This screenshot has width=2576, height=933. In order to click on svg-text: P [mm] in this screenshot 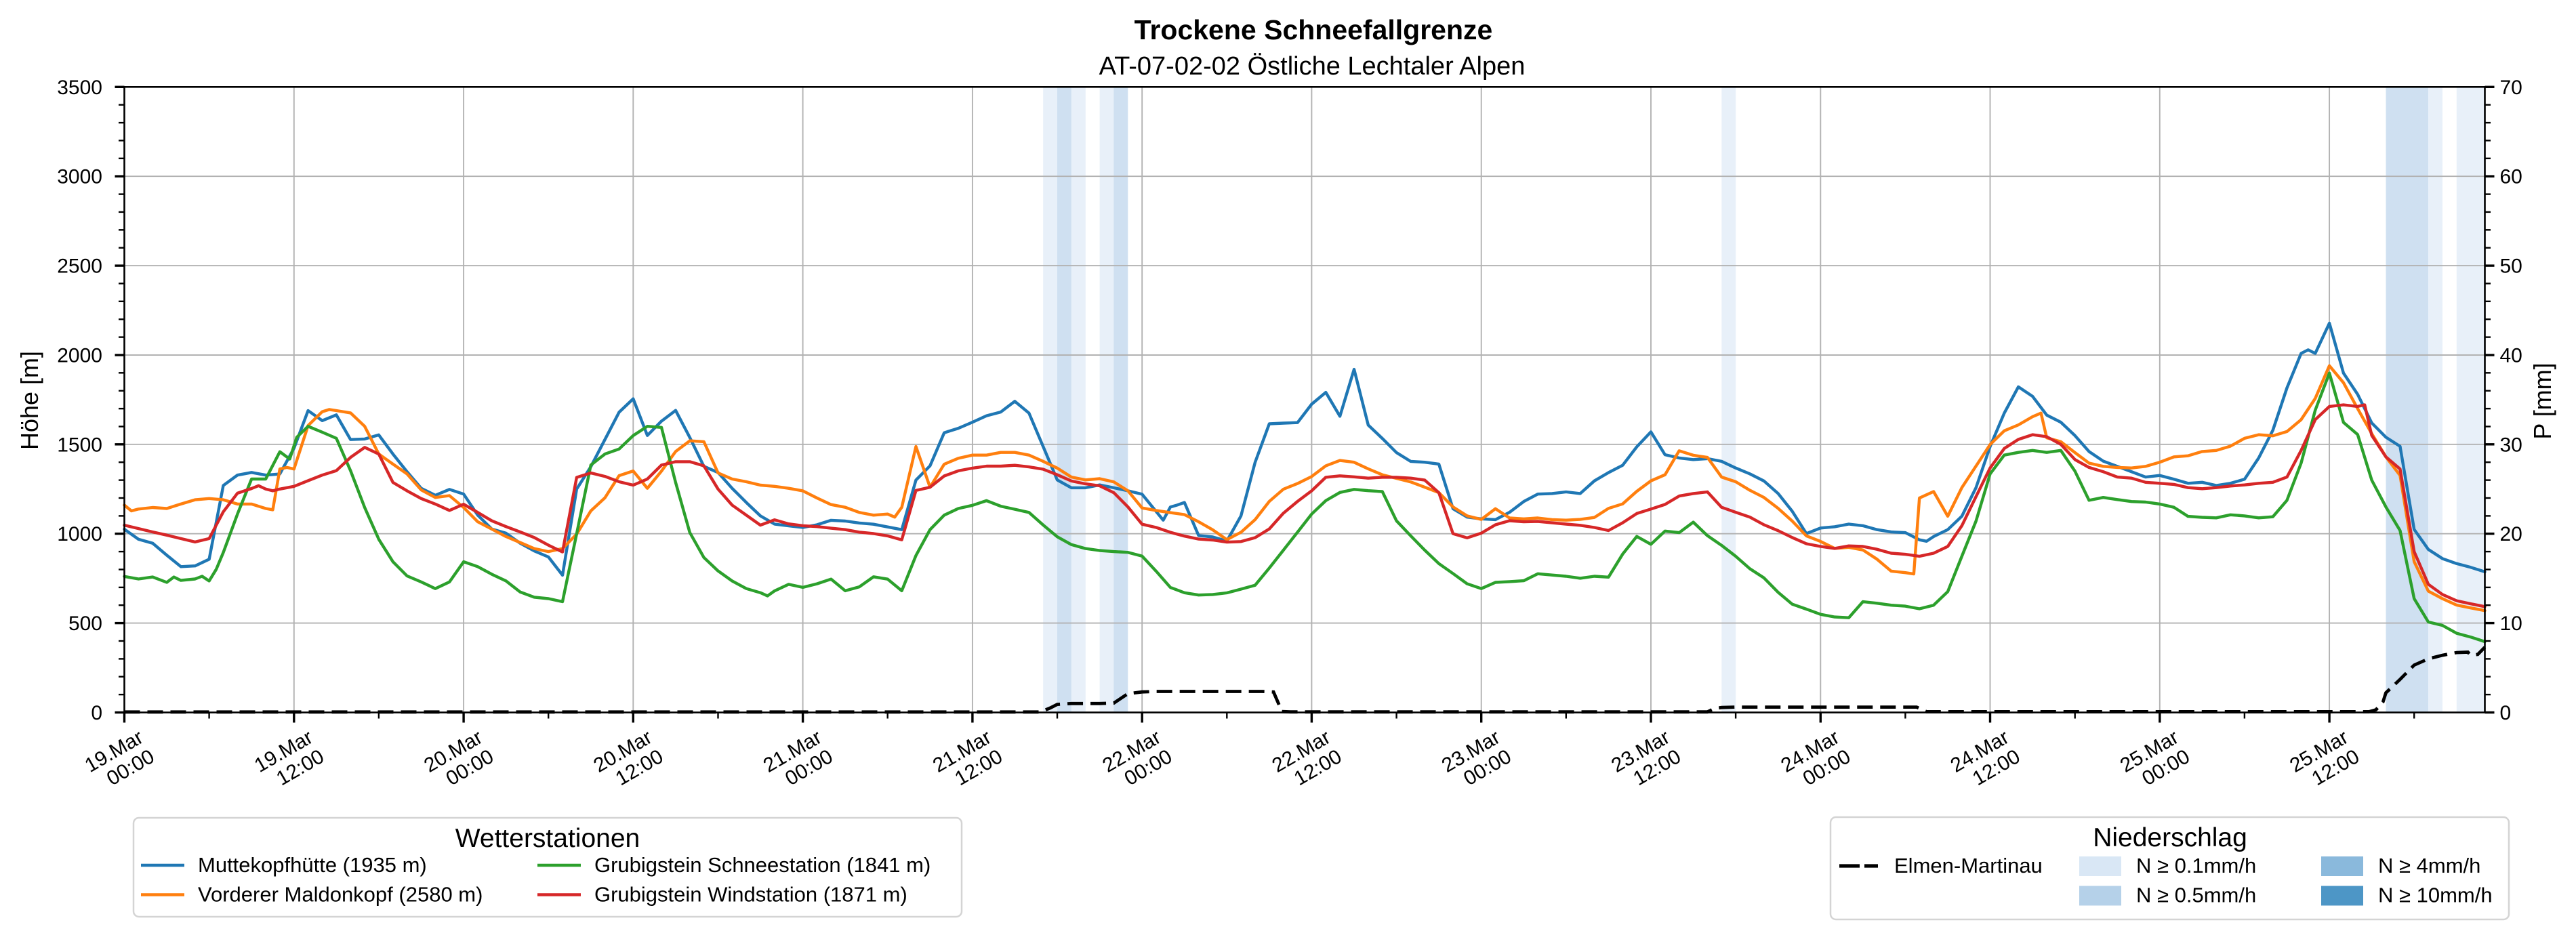, I will do `click(2543, 400)`.